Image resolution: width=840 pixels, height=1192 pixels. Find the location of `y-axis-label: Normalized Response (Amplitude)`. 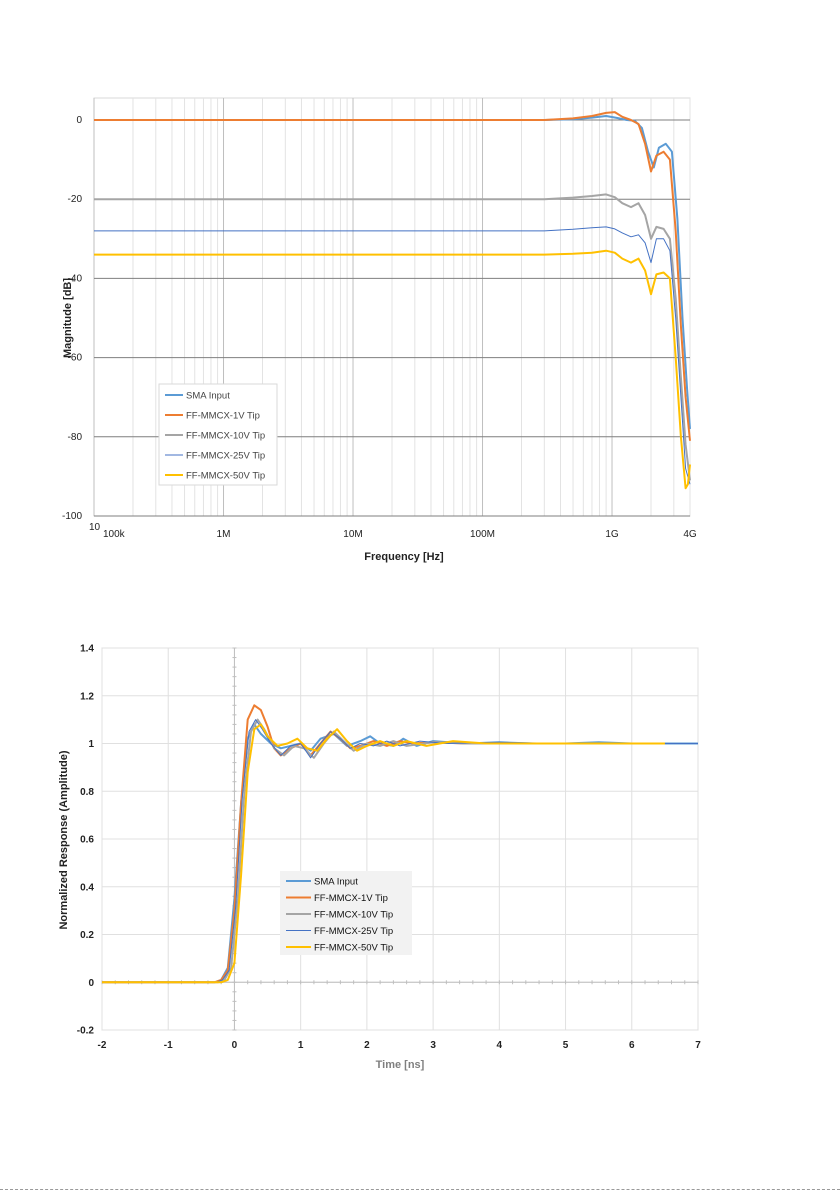

y-axis-label: Normalized Response (Amplitude) is located at coordinates (64, 839).